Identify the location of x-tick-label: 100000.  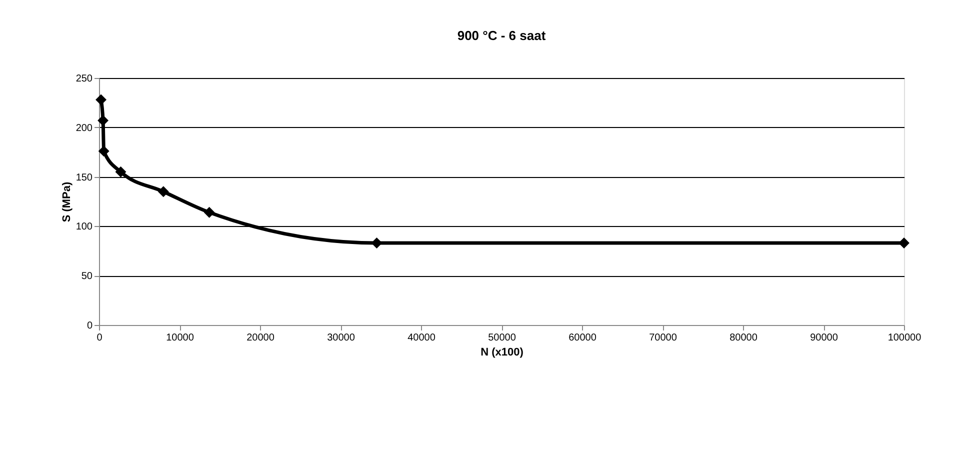
(905, 338).